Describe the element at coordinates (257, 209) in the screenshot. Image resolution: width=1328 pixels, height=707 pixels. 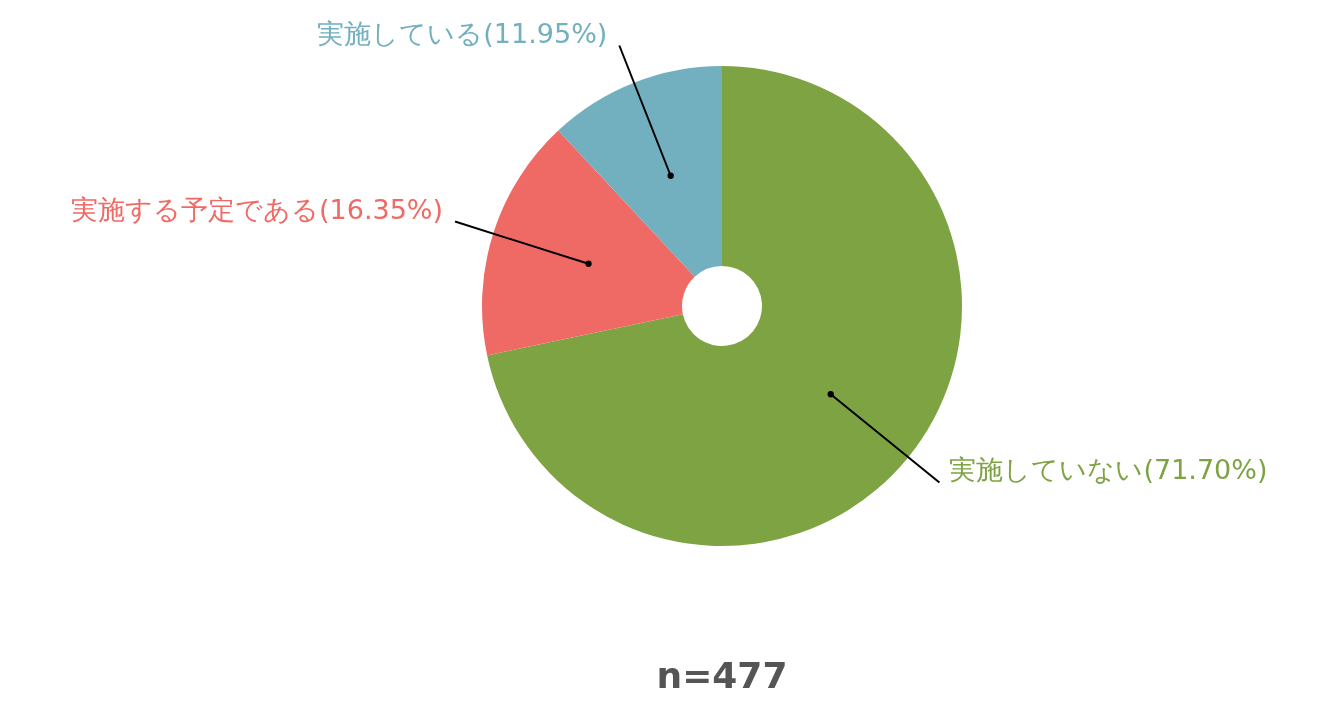
I see `slice-label: 実施する予定である(16.35%)` at that location.